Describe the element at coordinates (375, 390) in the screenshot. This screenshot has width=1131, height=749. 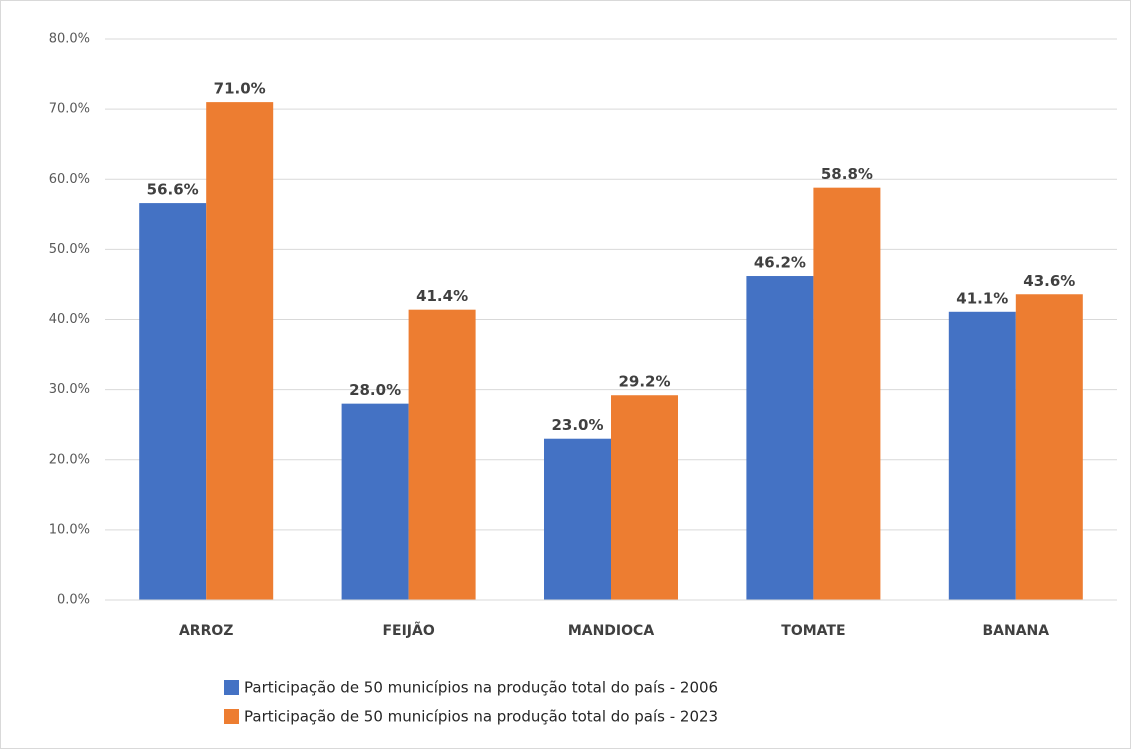
I see `data-label: 28.0%` at that location.